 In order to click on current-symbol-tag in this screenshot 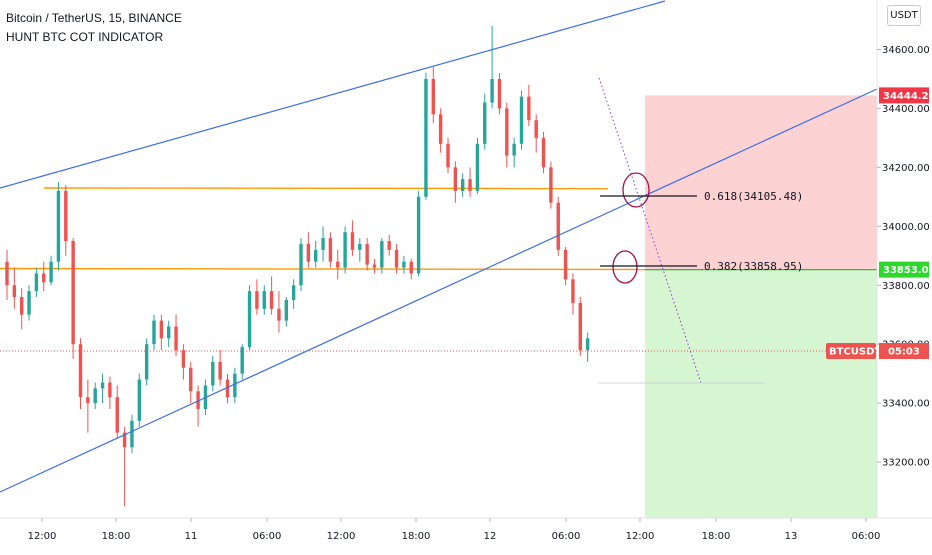, I will do `click(851, 351)`.